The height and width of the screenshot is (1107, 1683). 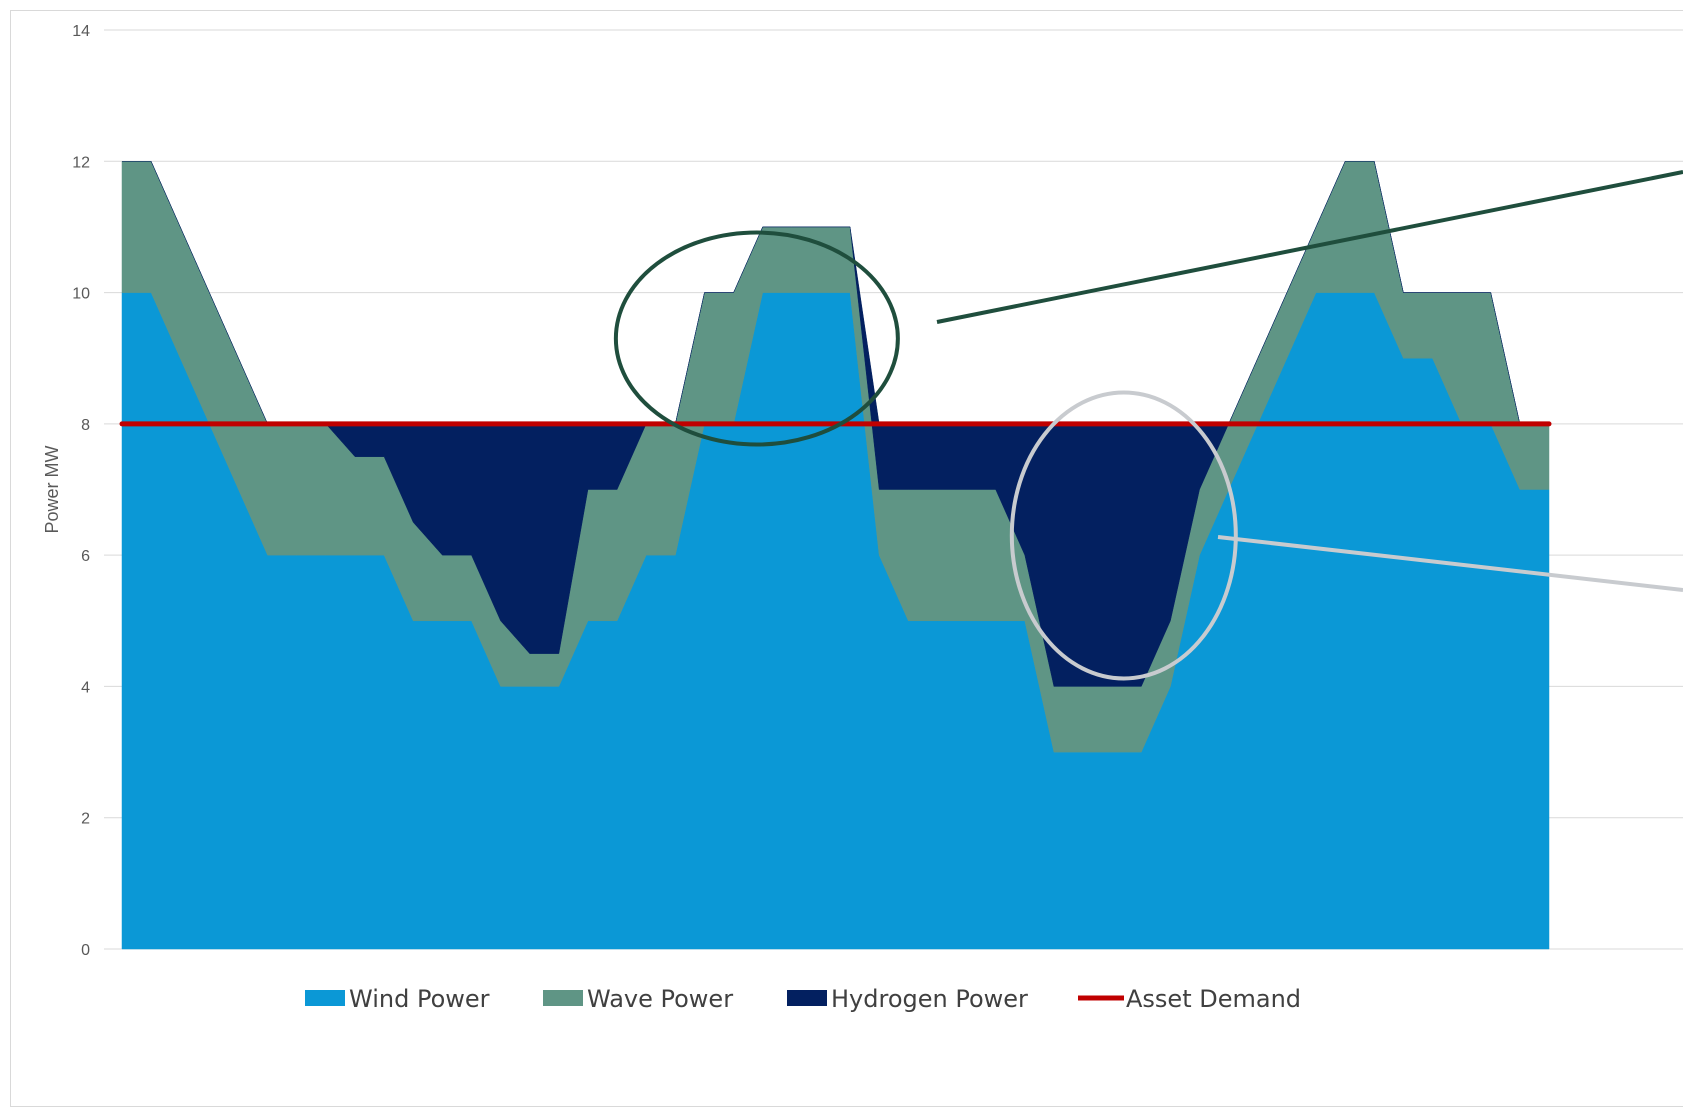 What do you see at coordinates (1213, 999) in the screenshot?
I see `legend-label-asset-demand: Asset Demand` at bounding box center [1213, 999].